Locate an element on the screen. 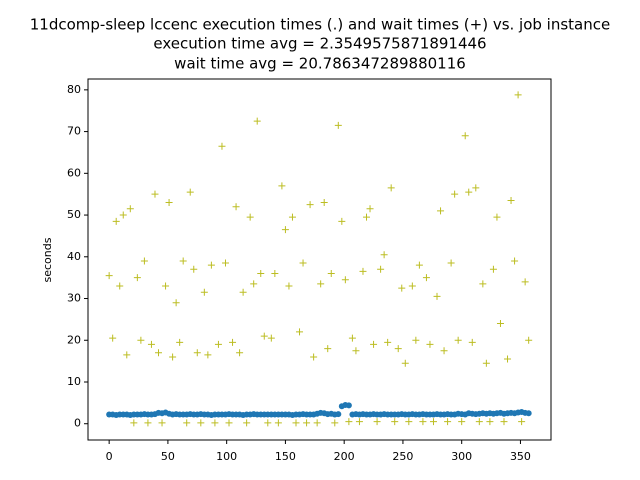  x-tick-label: 0 is located at coordinates (109, 456).